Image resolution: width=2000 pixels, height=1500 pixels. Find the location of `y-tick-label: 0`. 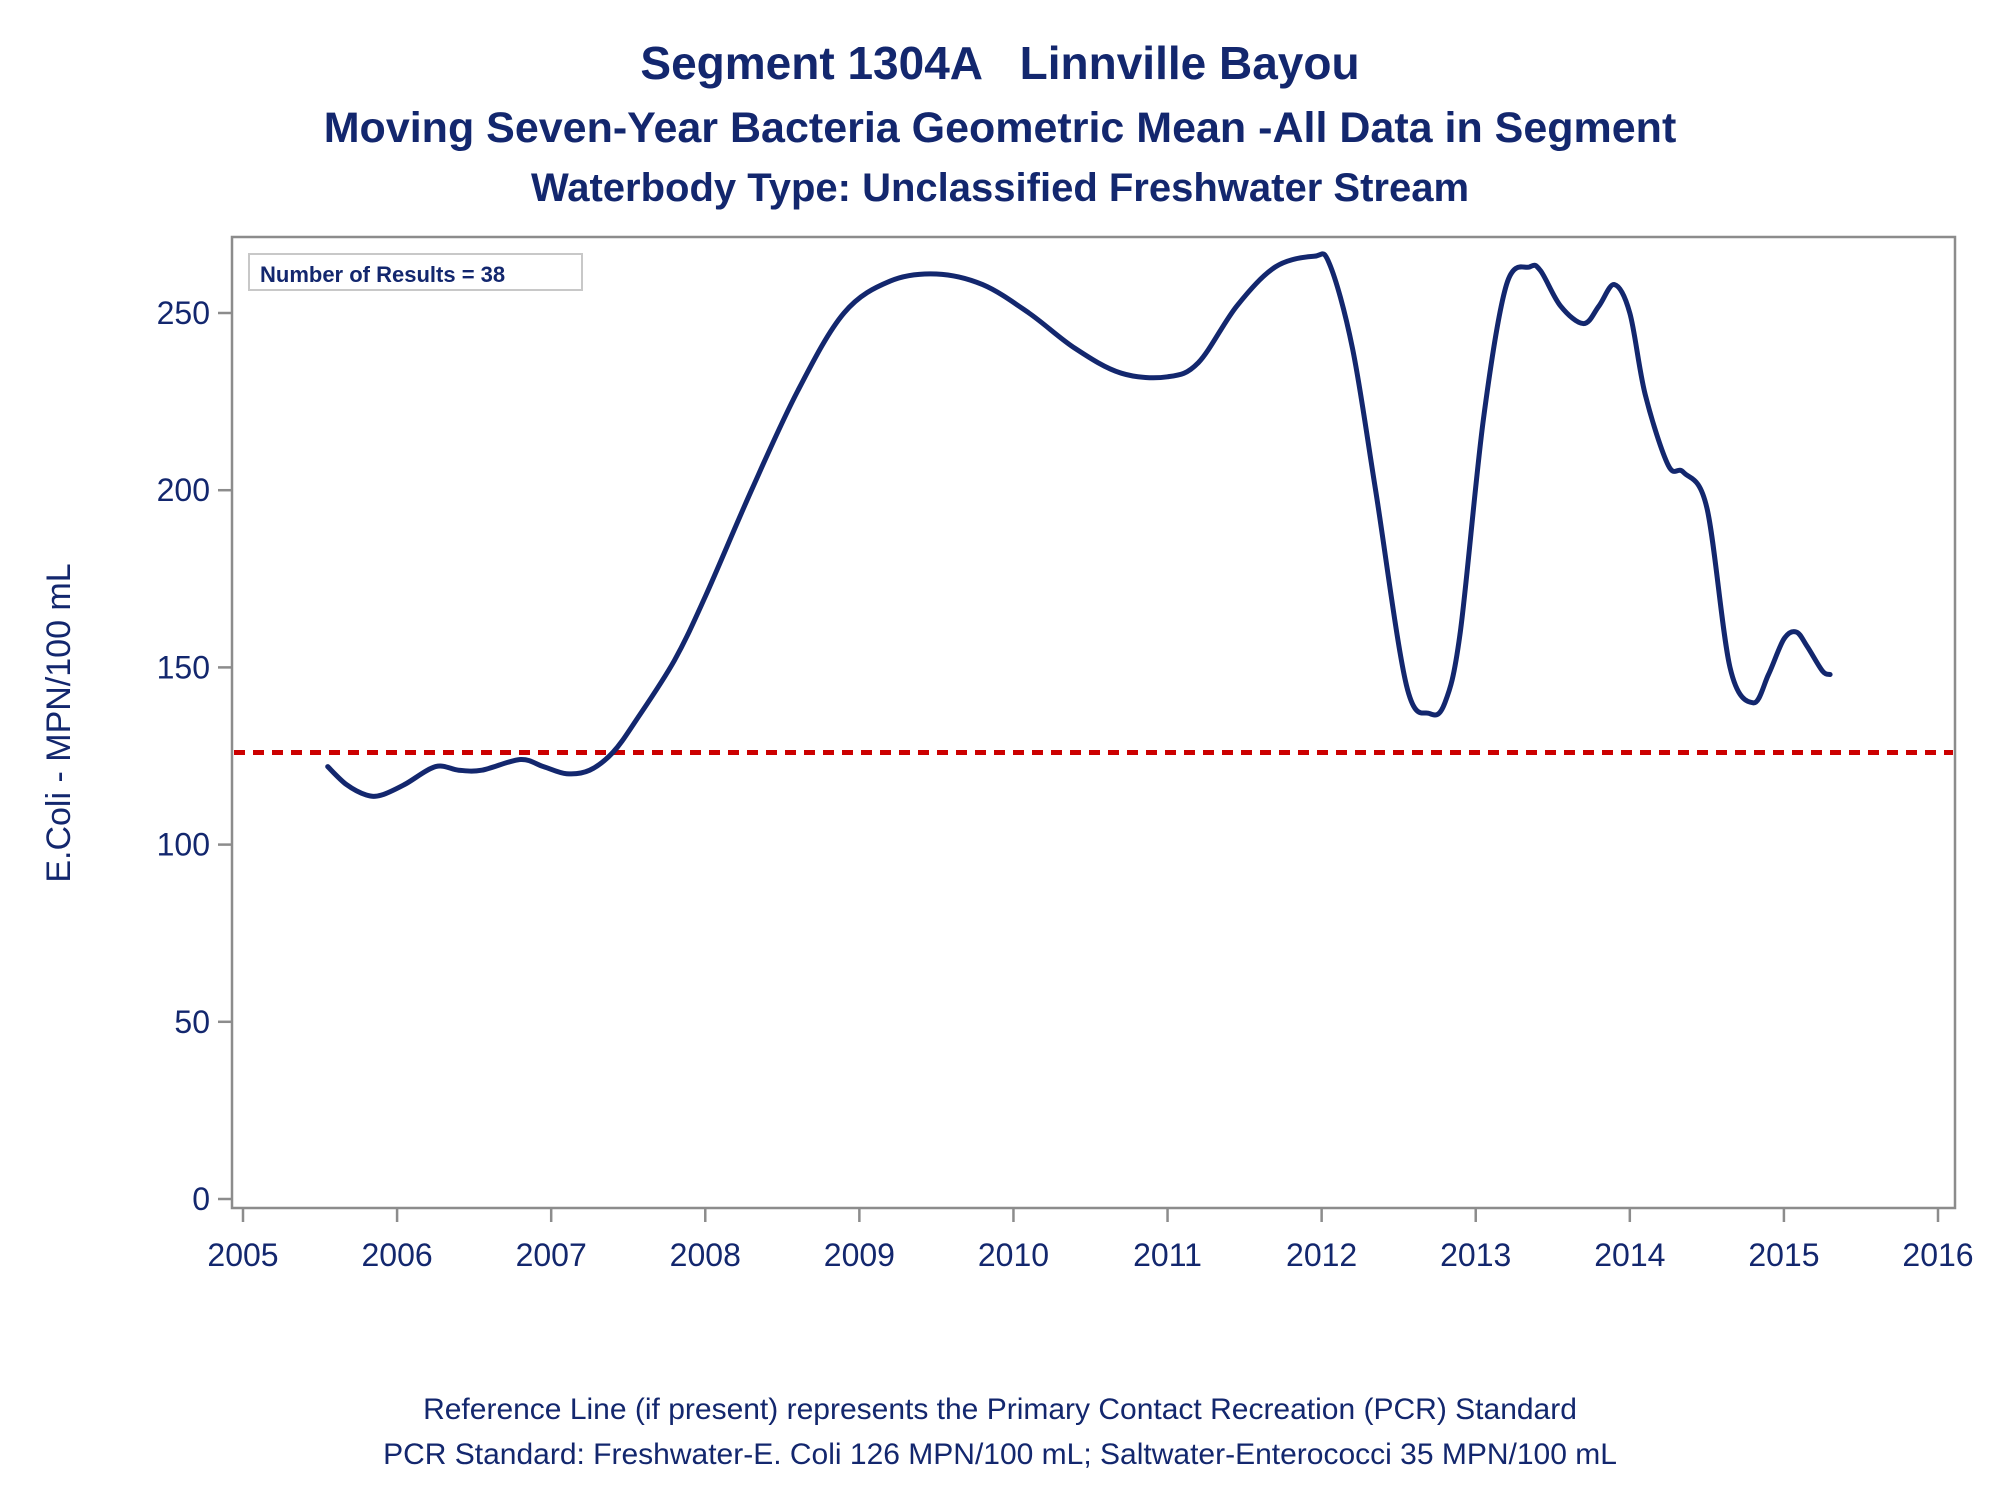

y-tick-label: 0 is located at coordinates (201, 1199).